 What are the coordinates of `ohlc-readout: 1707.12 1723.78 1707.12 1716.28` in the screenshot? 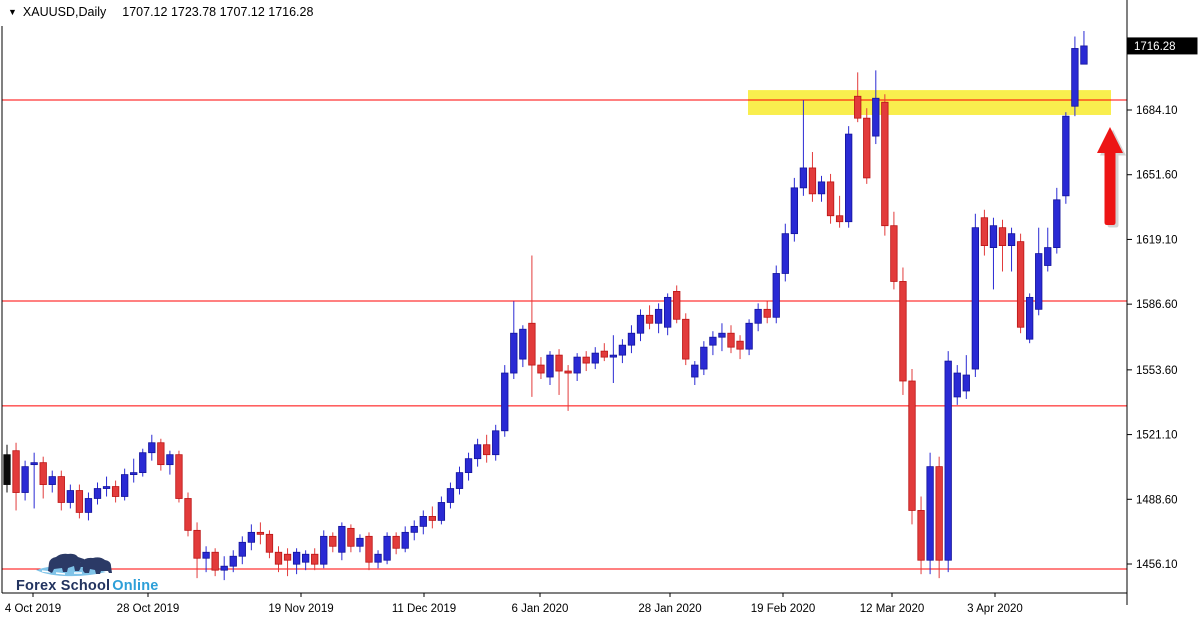 It's located at (218, 12).